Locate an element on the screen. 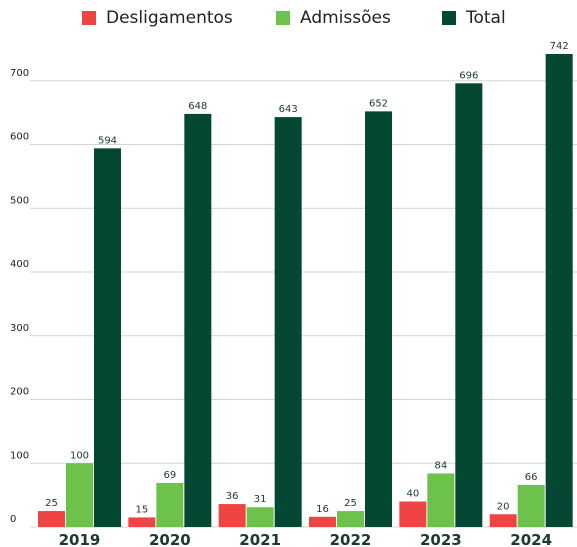  x-tick-label-2023: 2023 is located at coordinates (441, 539).